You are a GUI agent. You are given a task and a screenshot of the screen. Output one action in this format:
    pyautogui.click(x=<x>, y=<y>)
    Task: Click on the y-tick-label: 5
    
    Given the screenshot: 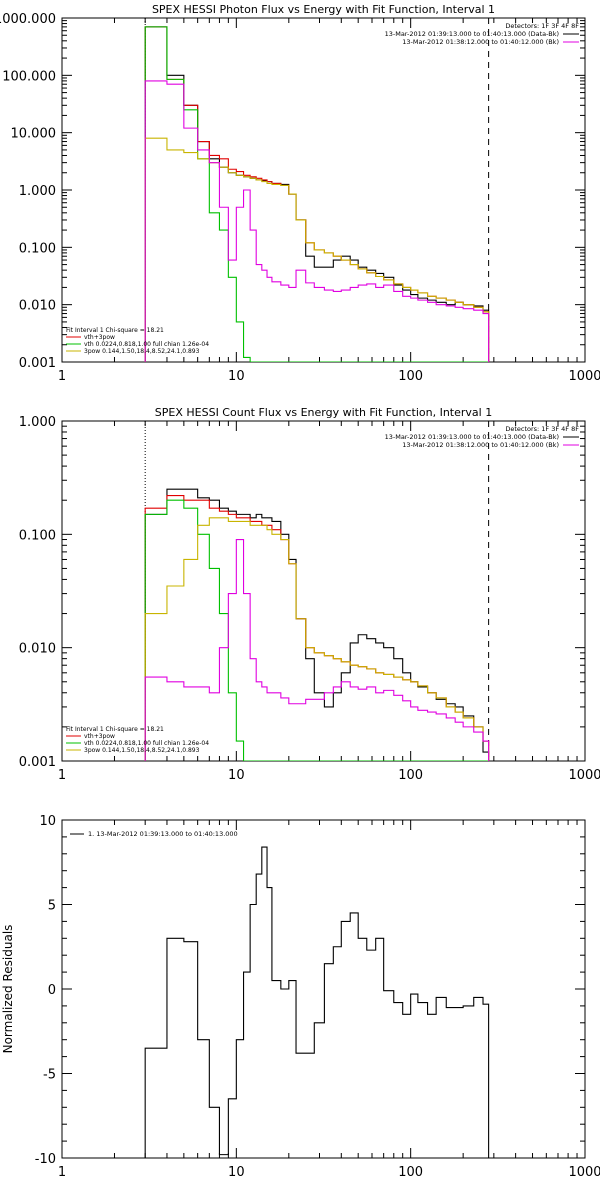 What is the action you would take?
    pyautogui.click(x=52, y=906)
    